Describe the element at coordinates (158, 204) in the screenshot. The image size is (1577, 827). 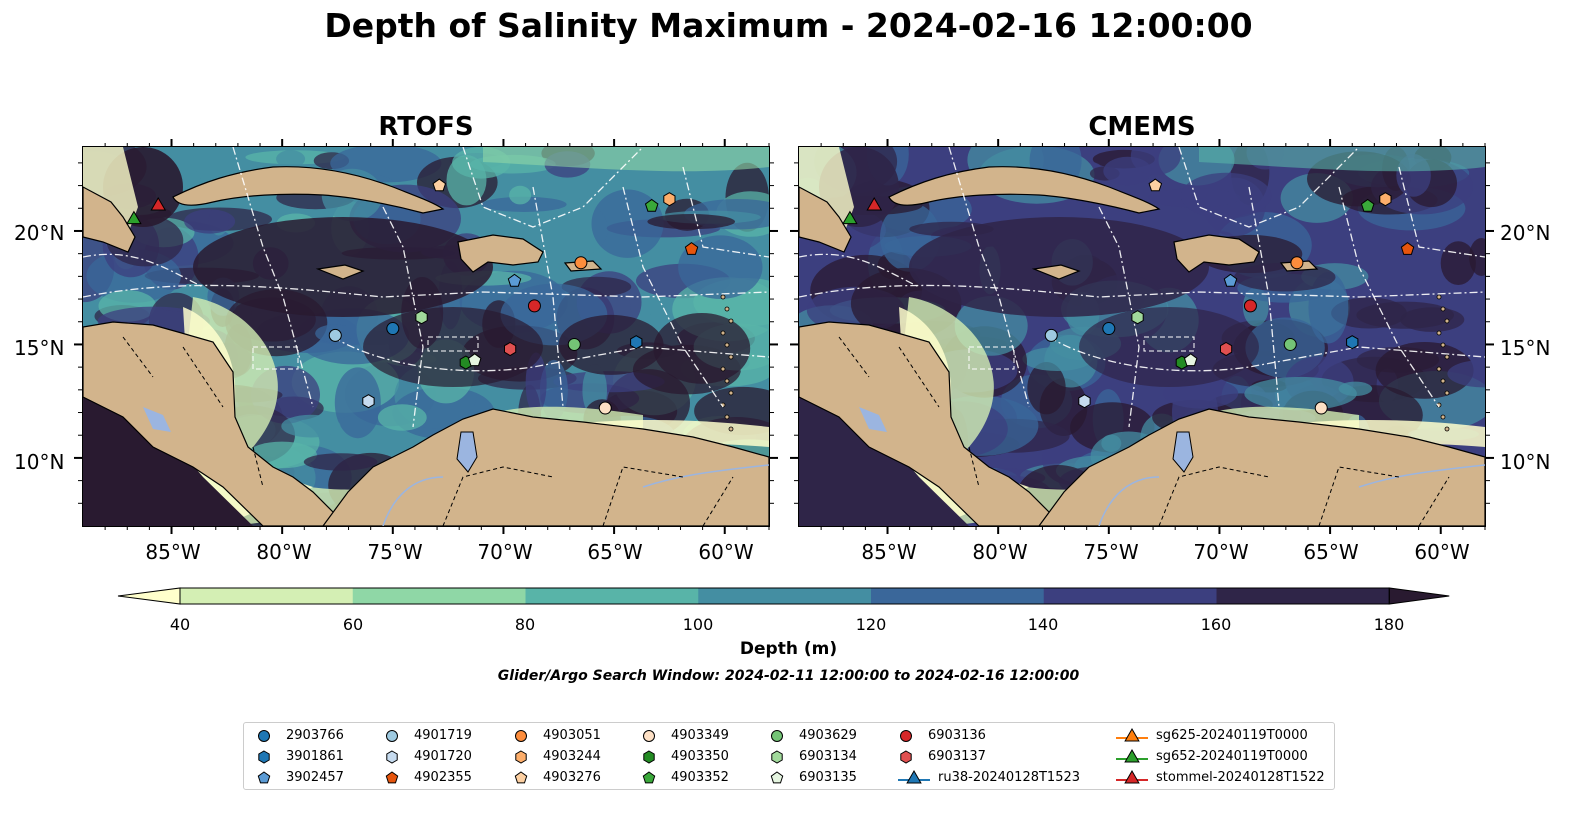
I see `glider-marker-stommel-20240128T1522` at that location.